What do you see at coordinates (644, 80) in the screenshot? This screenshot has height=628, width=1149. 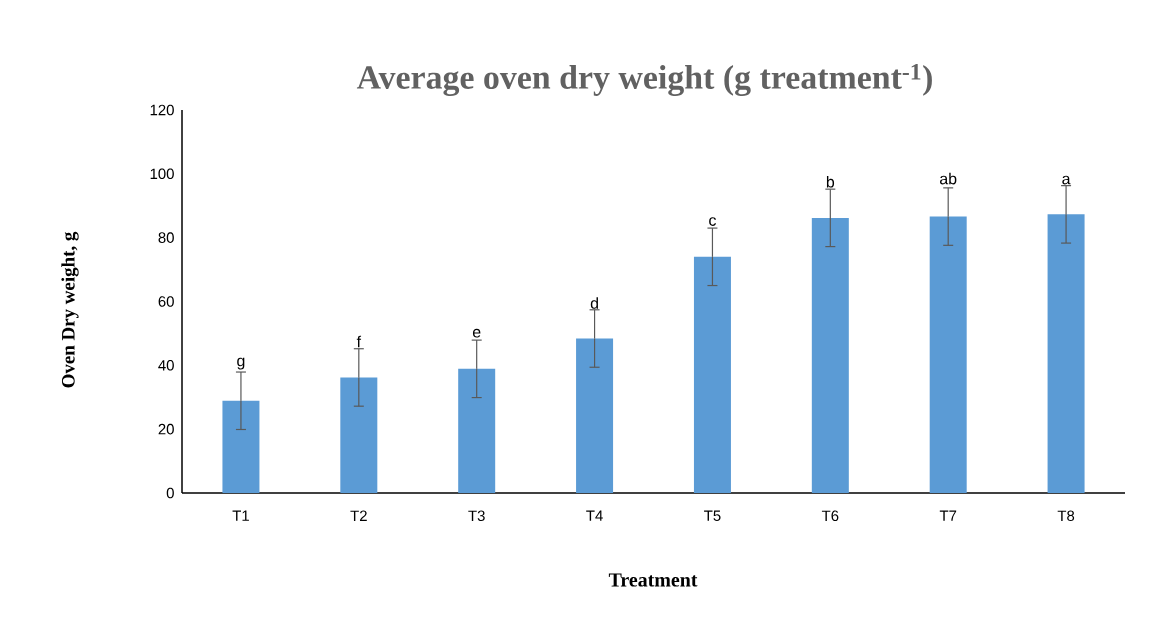 I see `chart-title: Average oven dry weight (g treatment$^{-1}$)` at bounding box center [644, 80].